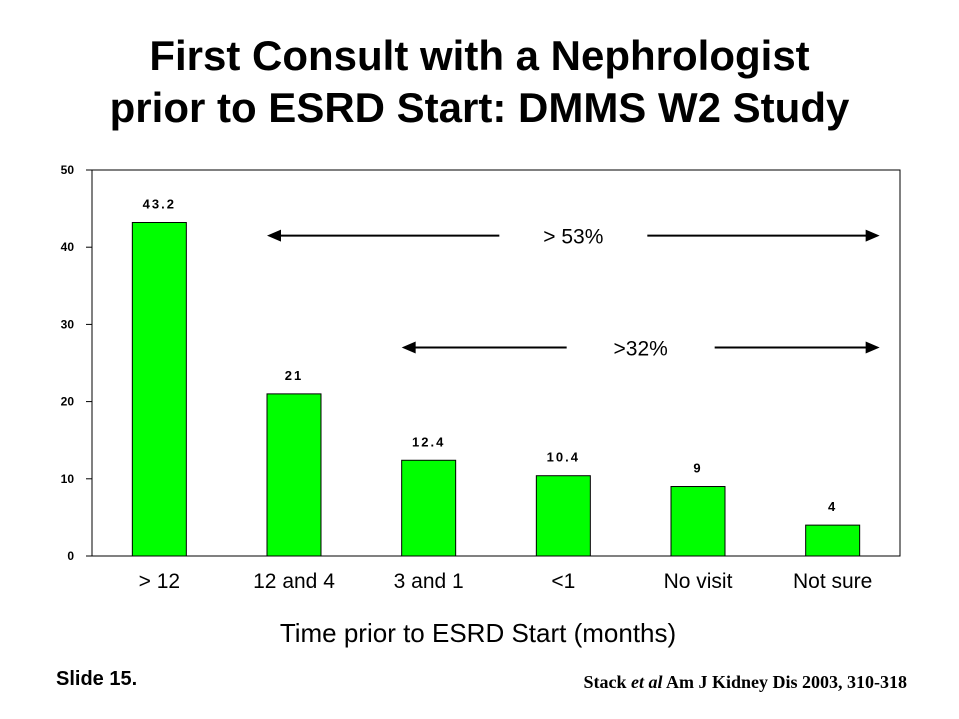  Describe the element at coordinates (563, 457) in the screenshot. I see `data-label: 10.4` at that location.